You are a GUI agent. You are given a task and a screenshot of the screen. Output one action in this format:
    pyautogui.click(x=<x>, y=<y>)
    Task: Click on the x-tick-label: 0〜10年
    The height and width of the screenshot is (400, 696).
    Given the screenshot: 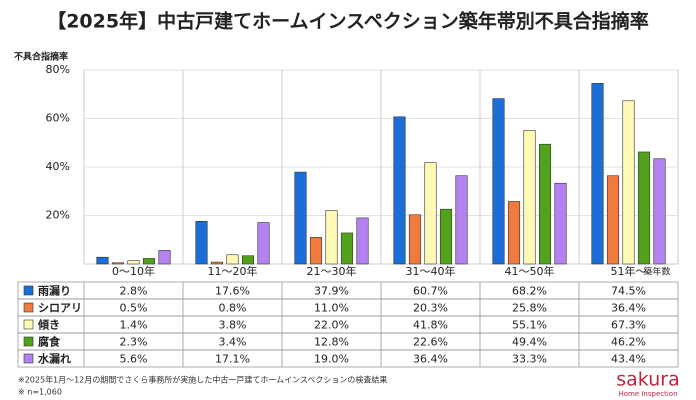 What is the action you would take?
    pyautogui.click(x=133, y=271)
    